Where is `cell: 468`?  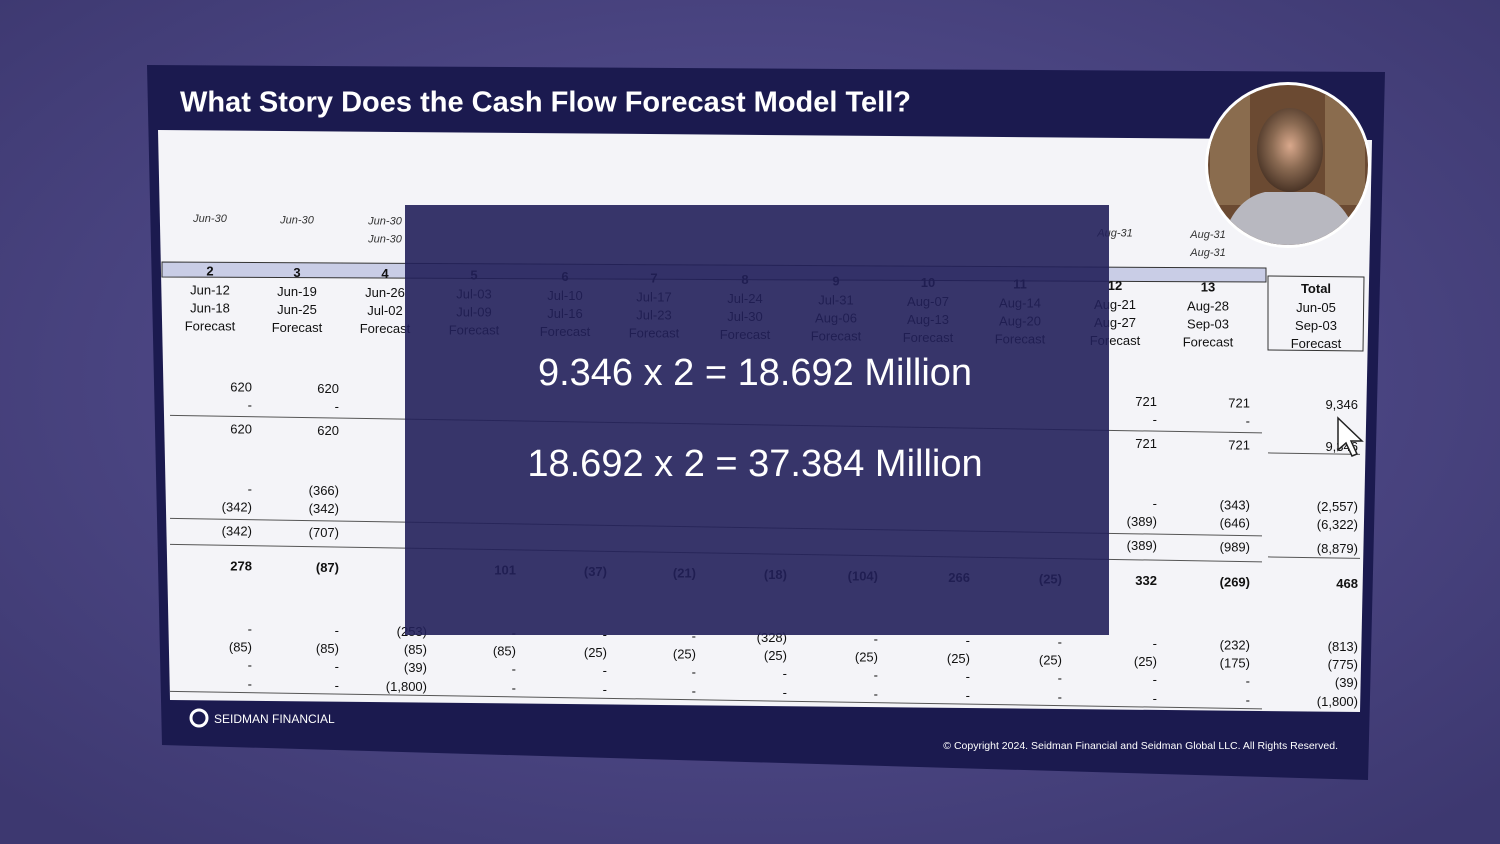 cell: 468 is located at coordinates (1347, 583).